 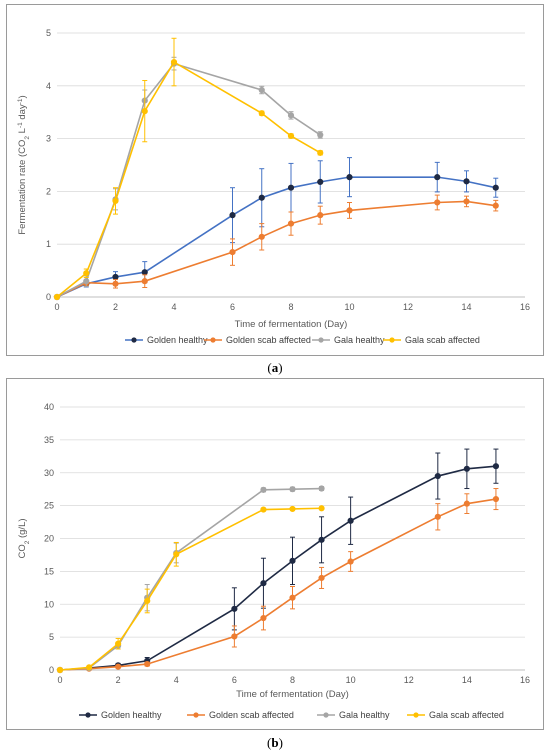 I want to click on y-tick-label: 0, so click(x=48, y=297).